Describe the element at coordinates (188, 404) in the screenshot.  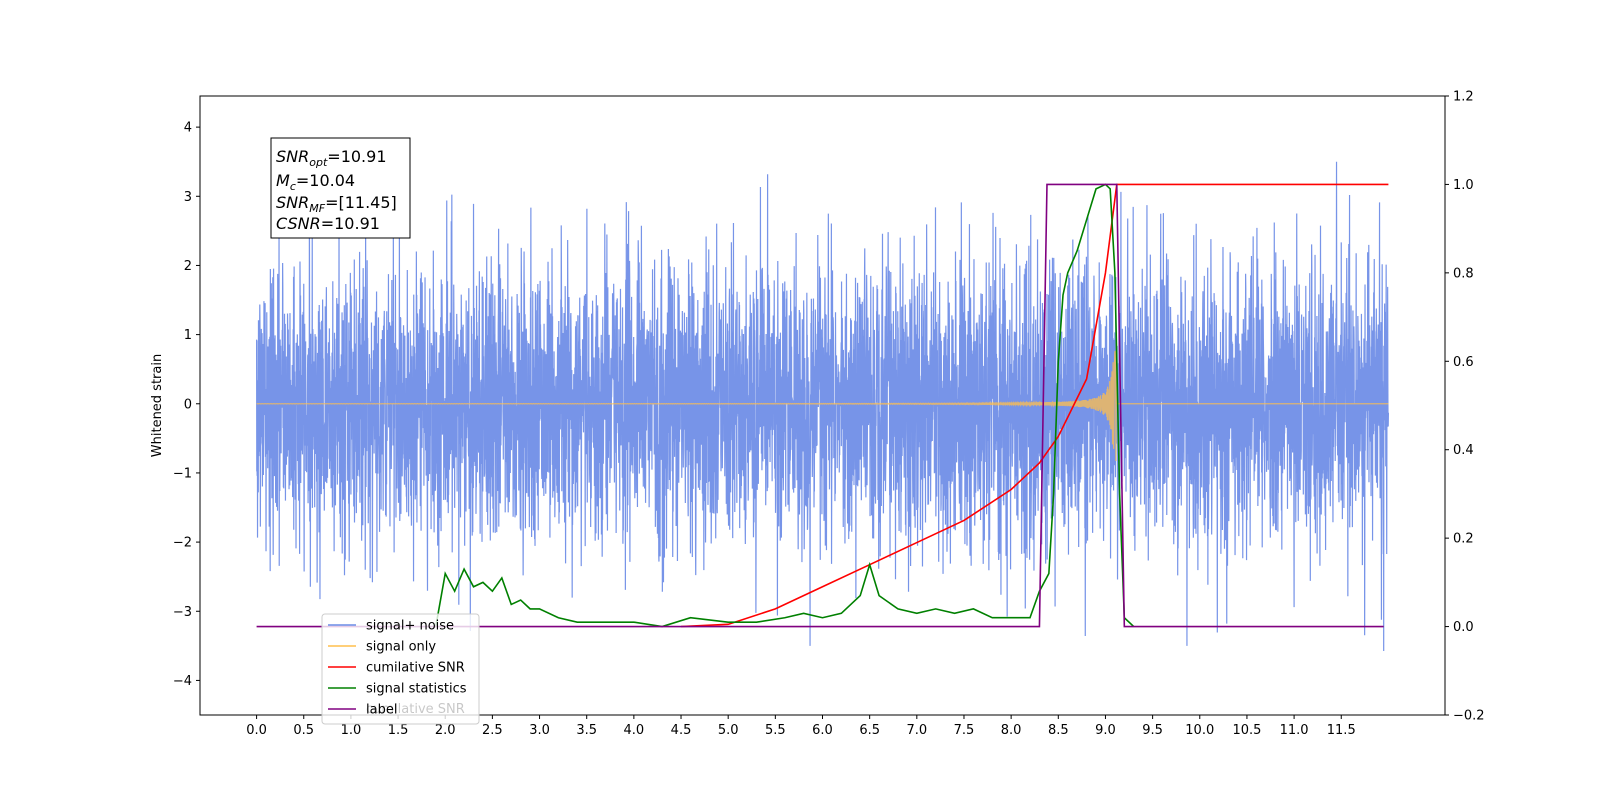
I see `y-tick-label-left: 0` at that location.